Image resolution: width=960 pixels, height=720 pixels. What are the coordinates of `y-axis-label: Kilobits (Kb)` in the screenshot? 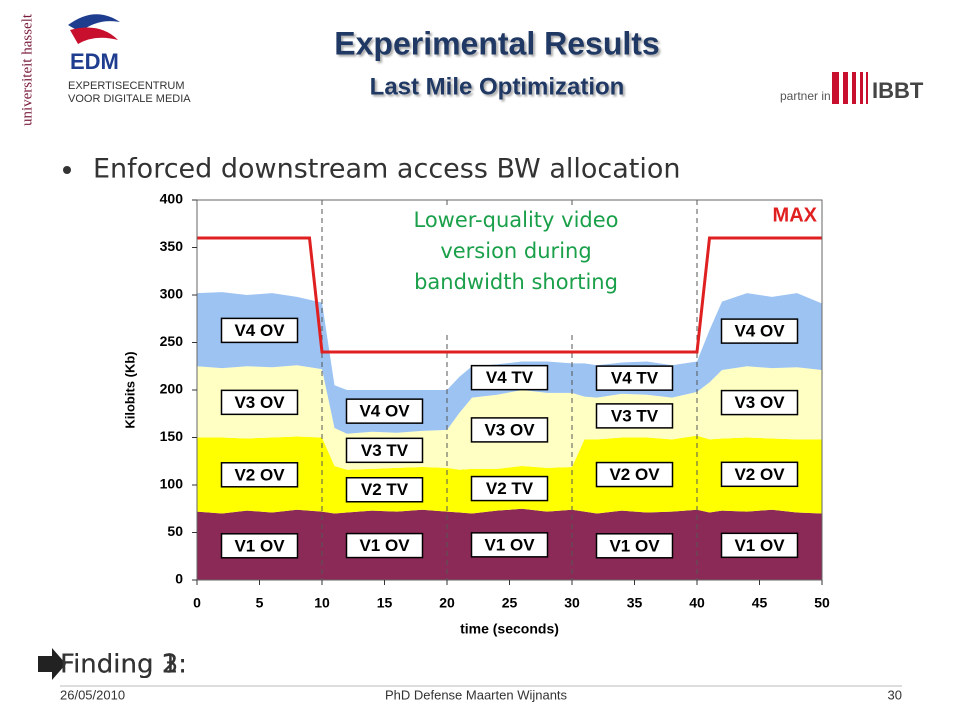 It's located at (129, 389).